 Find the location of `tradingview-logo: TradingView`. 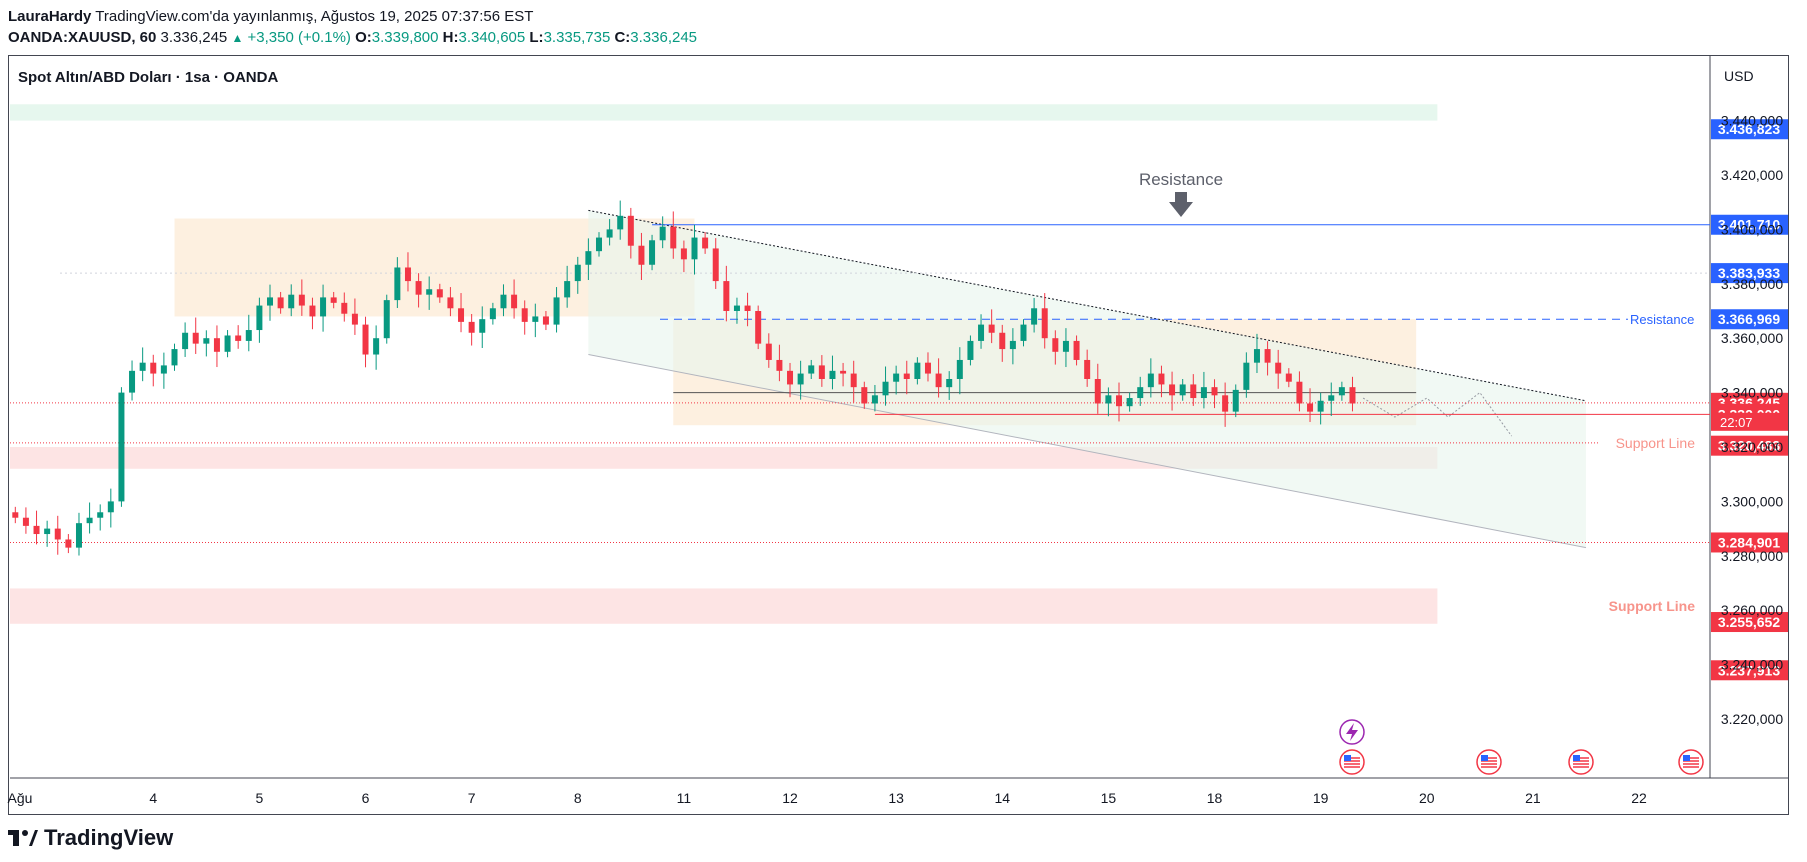

tradingview-logo: TradingView is located at coordinates (90, 838).